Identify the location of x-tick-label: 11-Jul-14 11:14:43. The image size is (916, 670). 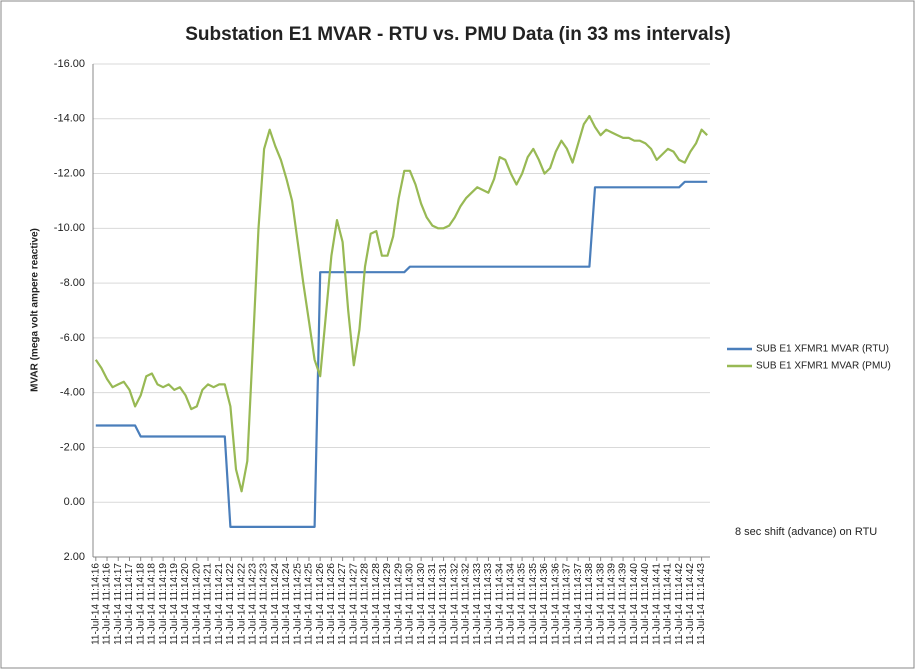
(701, 604).